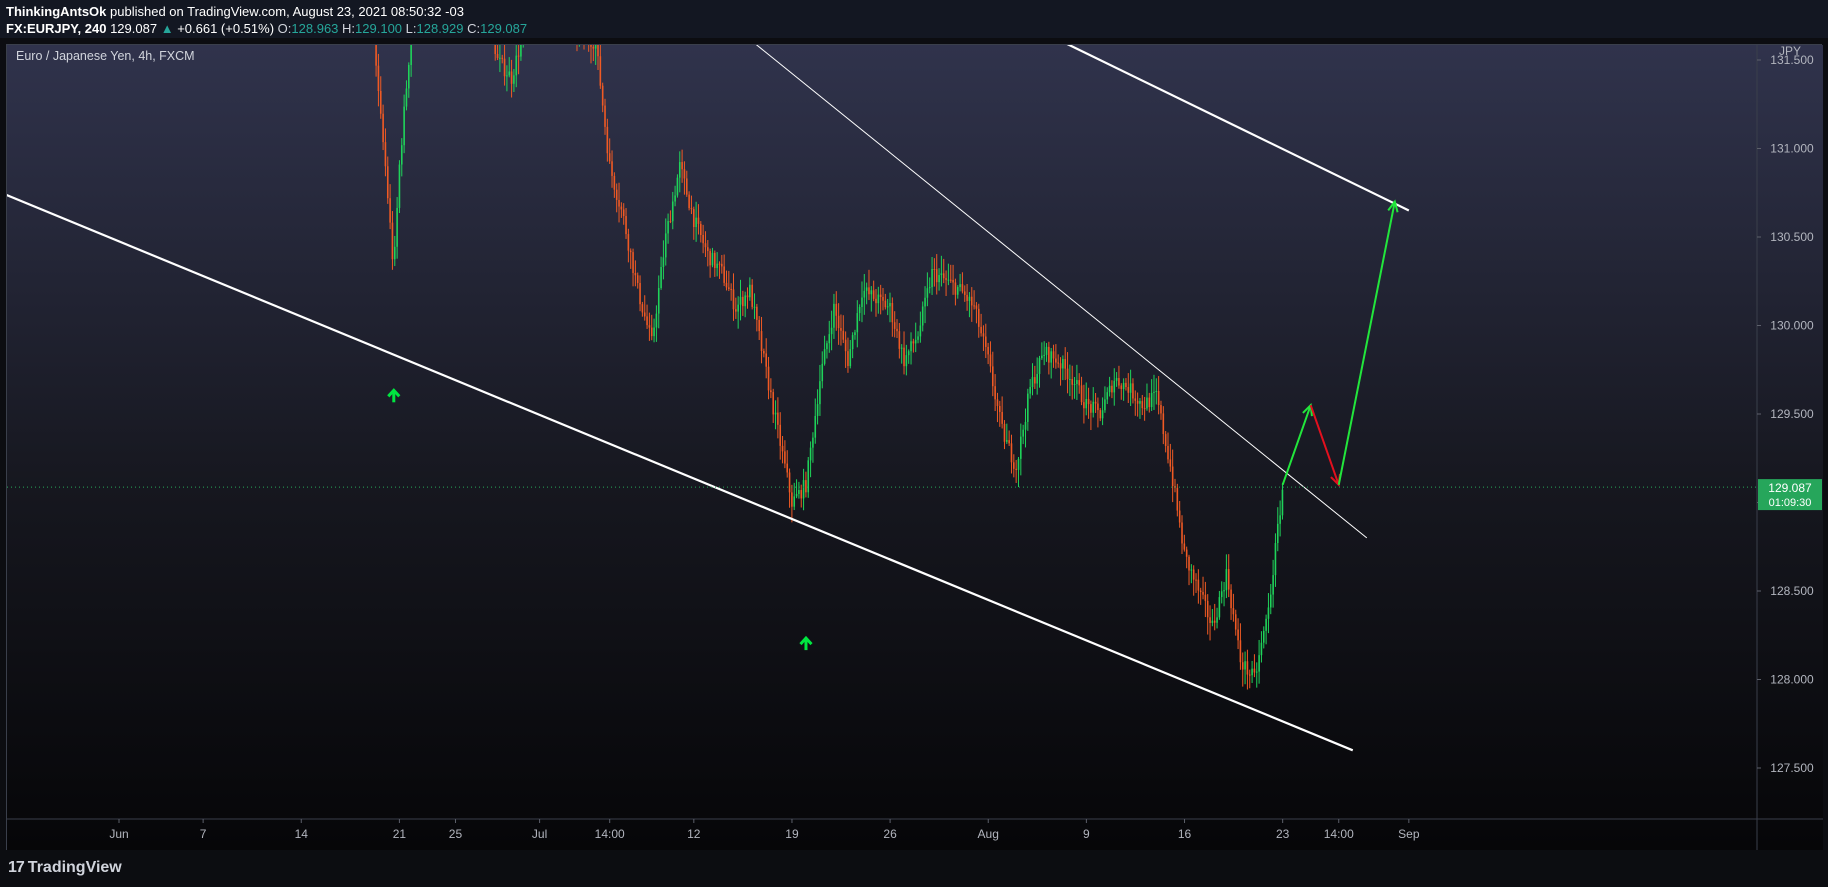 This screenshot has width=1828, height=887. What do you see at coordinates (988, 834) in the screenshot?
I see `x-tick-label: Aug` at bounding box center [988, 834].